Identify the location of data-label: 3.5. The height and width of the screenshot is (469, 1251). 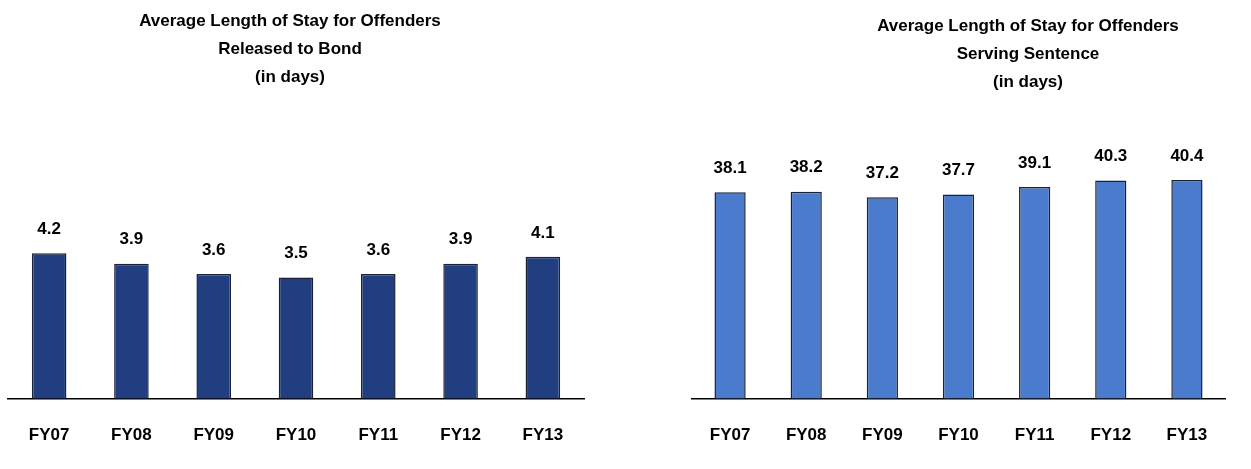
(296, 253).